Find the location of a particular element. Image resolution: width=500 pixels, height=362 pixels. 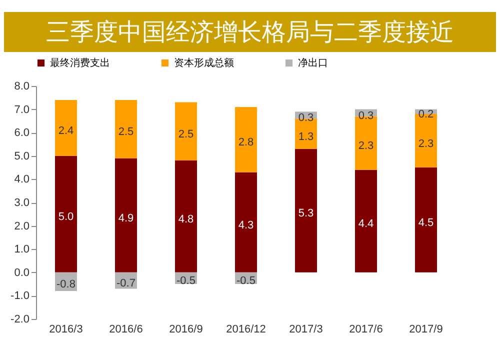

legend-label: 资本形成总额 is located at coordinates (204, 63).